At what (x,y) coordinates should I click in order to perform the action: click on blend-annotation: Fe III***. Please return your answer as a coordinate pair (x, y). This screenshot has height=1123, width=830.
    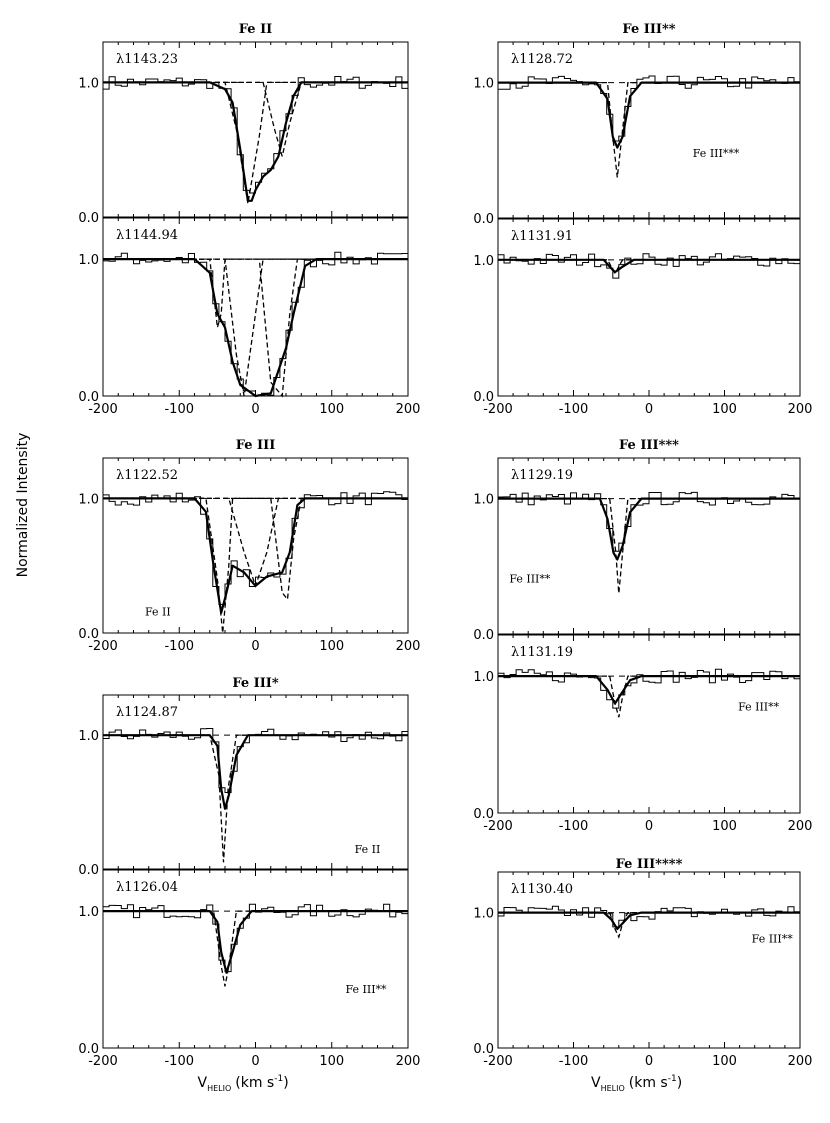
    Looking at the image, I should click on (716, 153).